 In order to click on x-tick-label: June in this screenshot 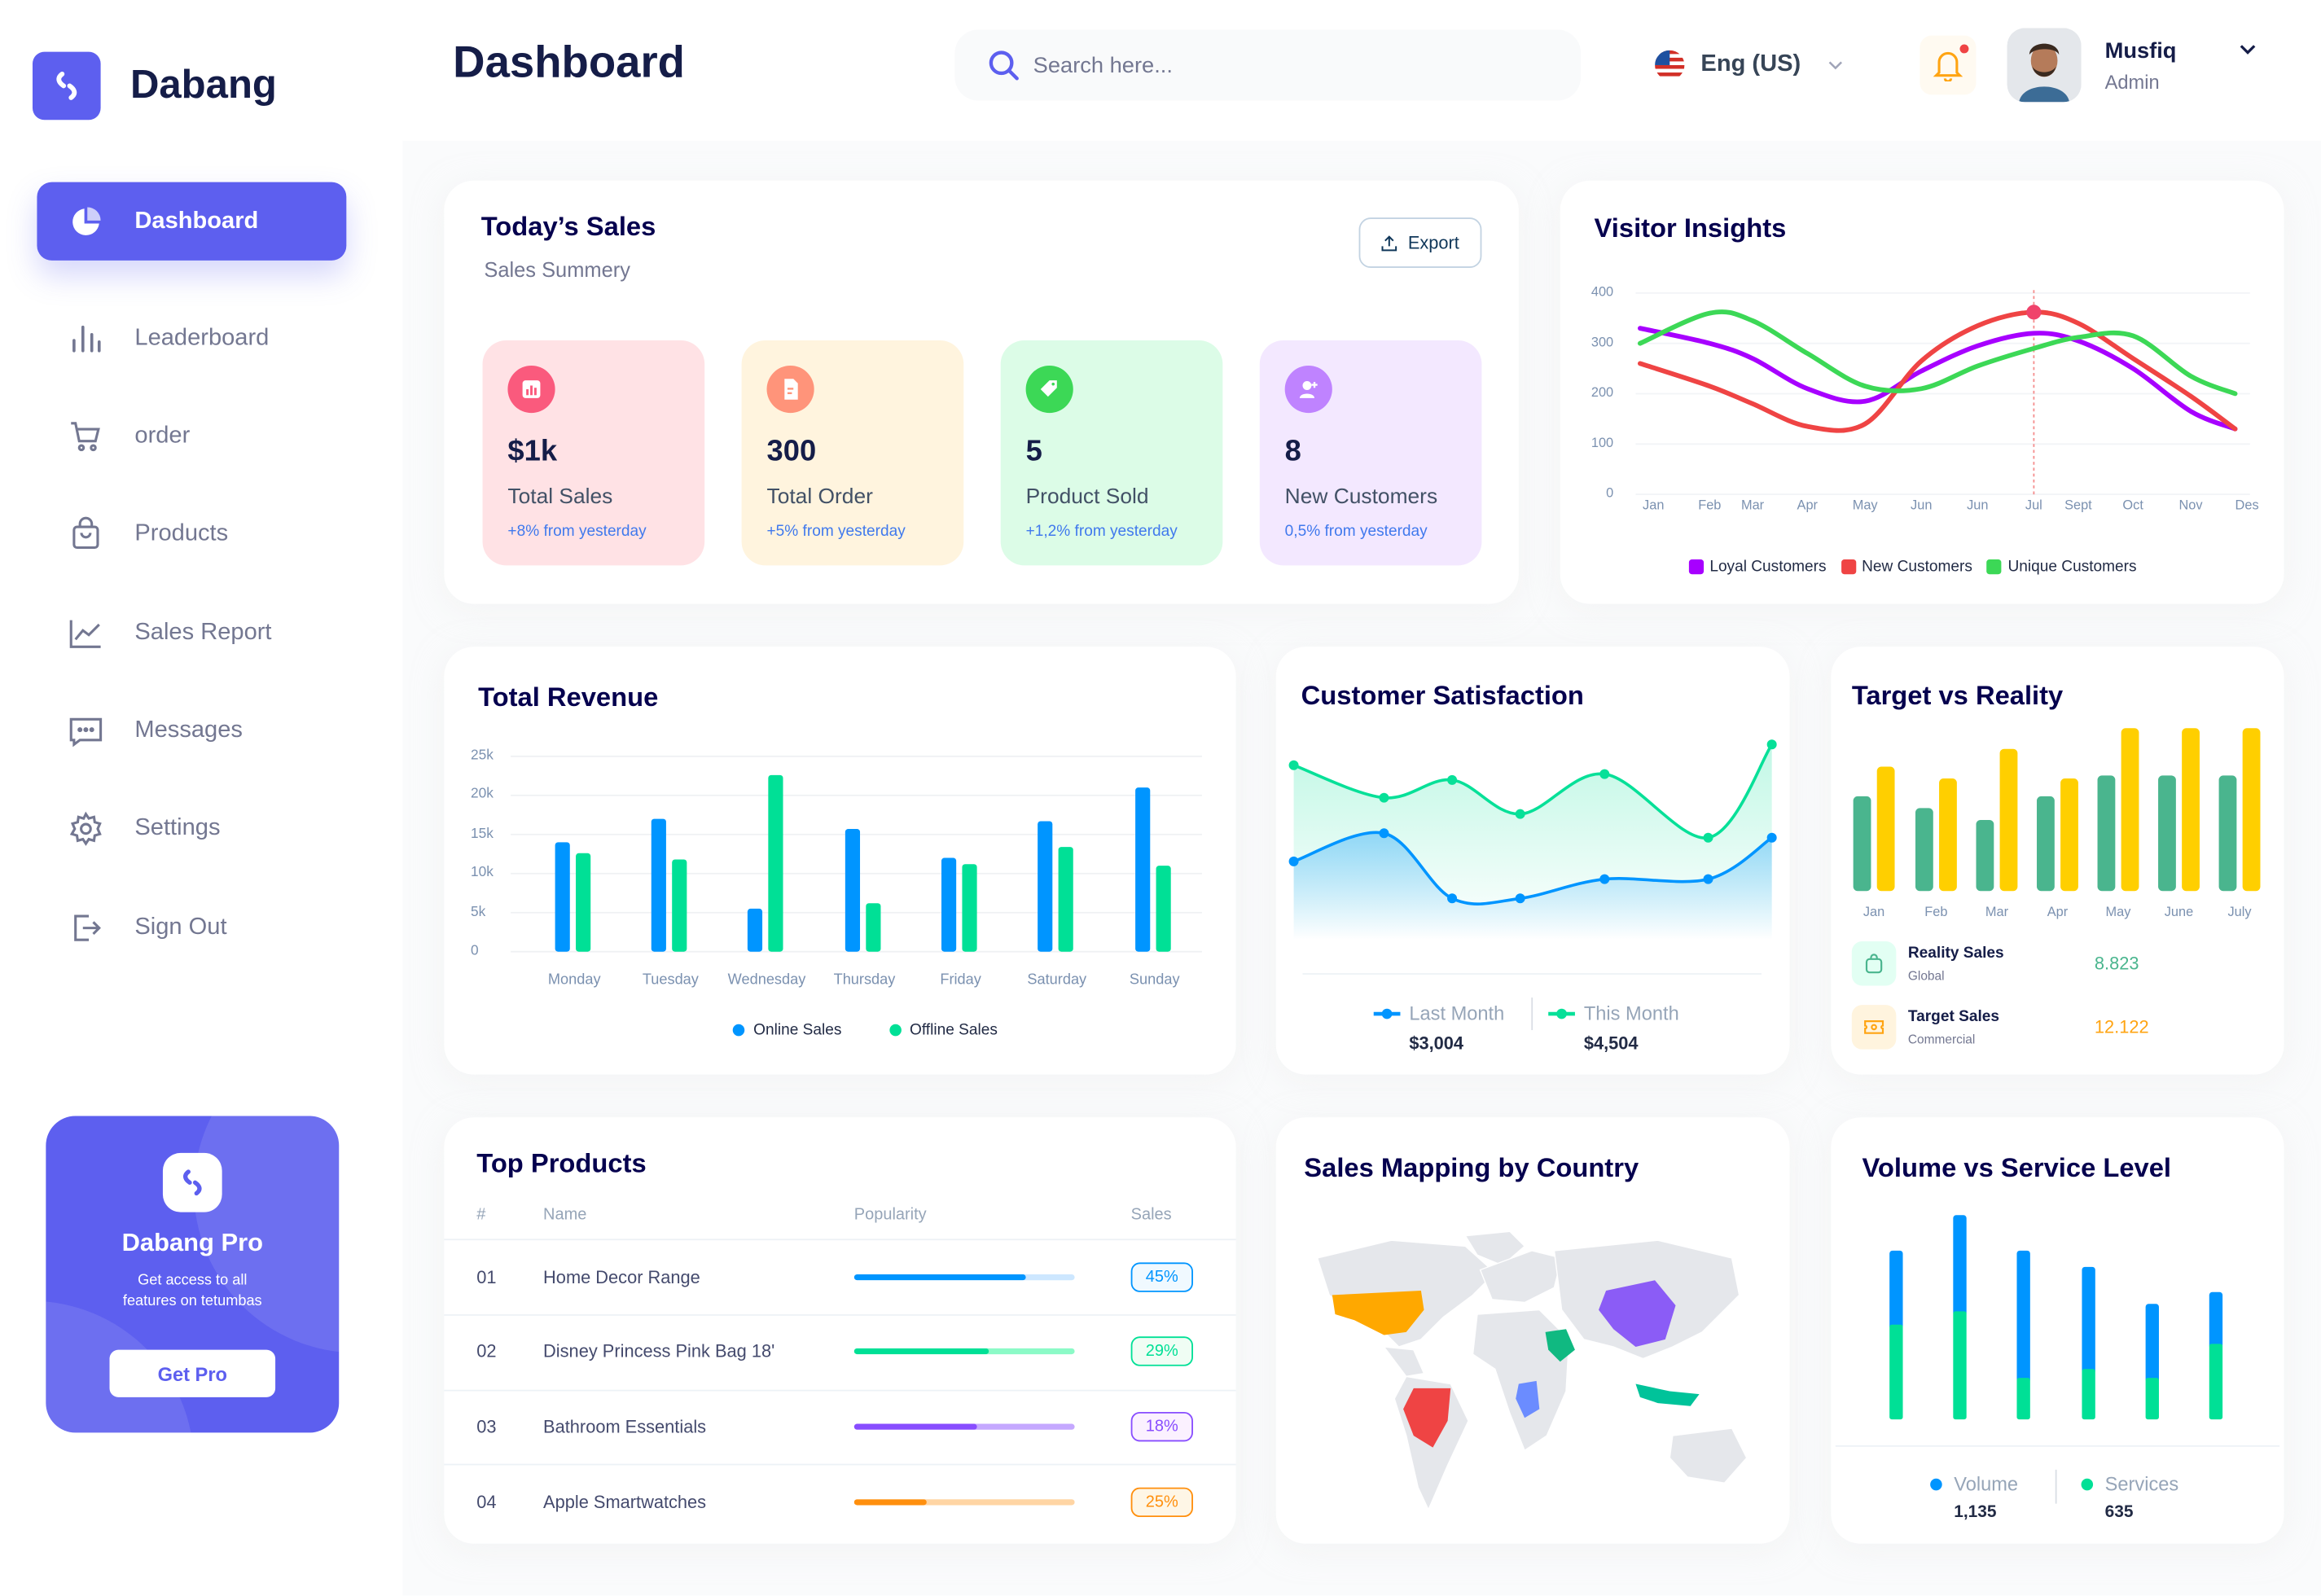, I will do `click(2179, 911)`.